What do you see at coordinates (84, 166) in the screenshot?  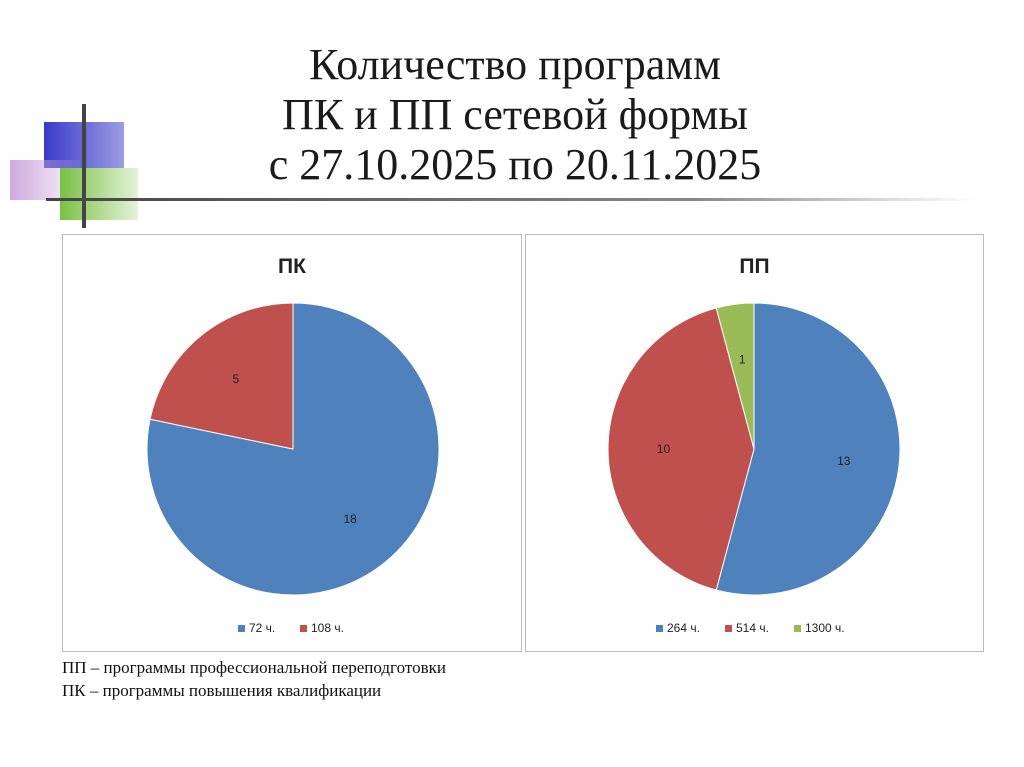 I see `vertical-rule` at bounding box center [84, 166].